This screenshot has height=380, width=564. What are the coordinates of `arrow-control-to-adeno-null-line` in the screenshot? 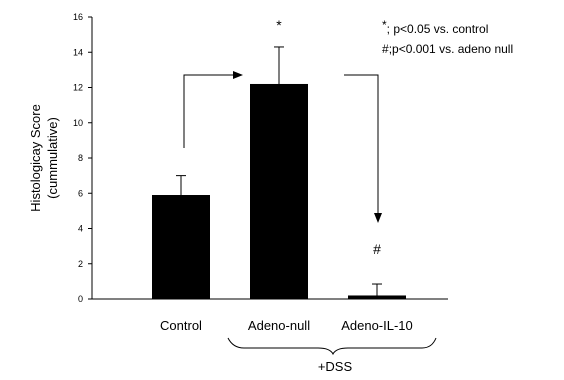 It's located at (208, 111).